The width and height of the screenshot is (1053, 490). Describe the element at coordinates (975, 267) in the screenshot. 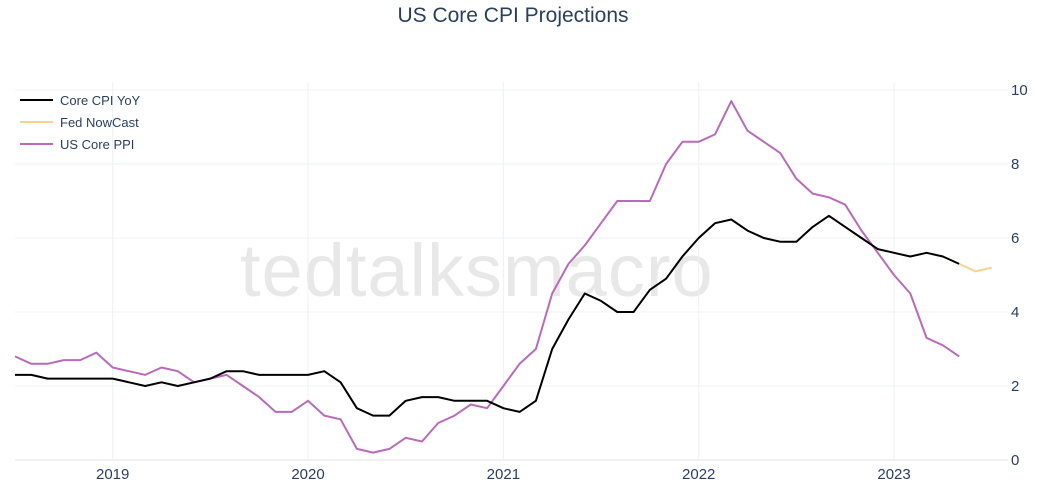

I see `series-line-fed-nowcast` at that location.